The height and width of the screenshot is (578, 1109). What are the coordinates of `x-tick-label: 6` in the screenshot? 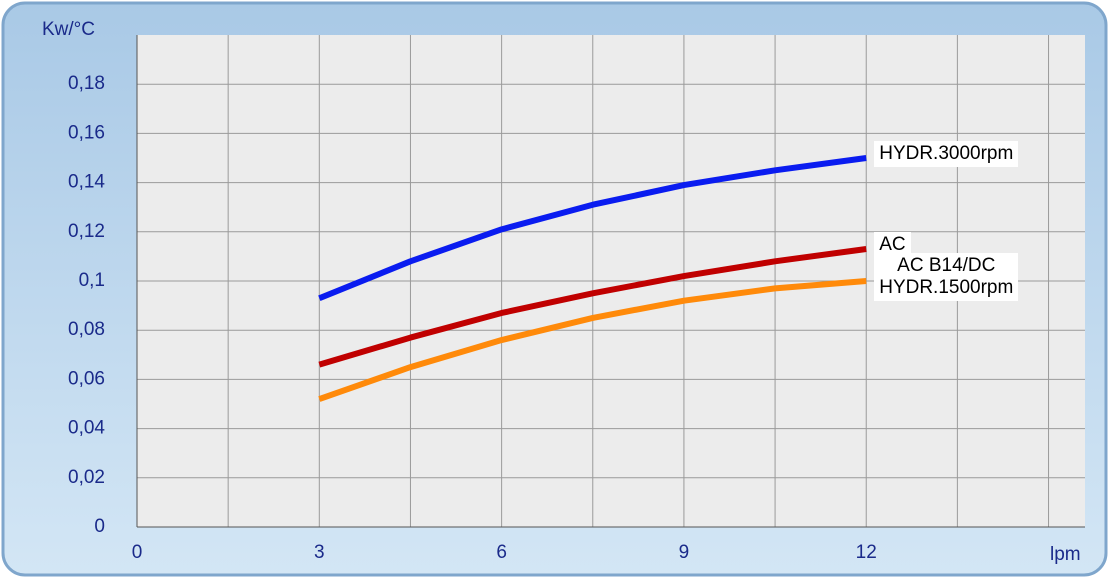 It's located at (501, 552).